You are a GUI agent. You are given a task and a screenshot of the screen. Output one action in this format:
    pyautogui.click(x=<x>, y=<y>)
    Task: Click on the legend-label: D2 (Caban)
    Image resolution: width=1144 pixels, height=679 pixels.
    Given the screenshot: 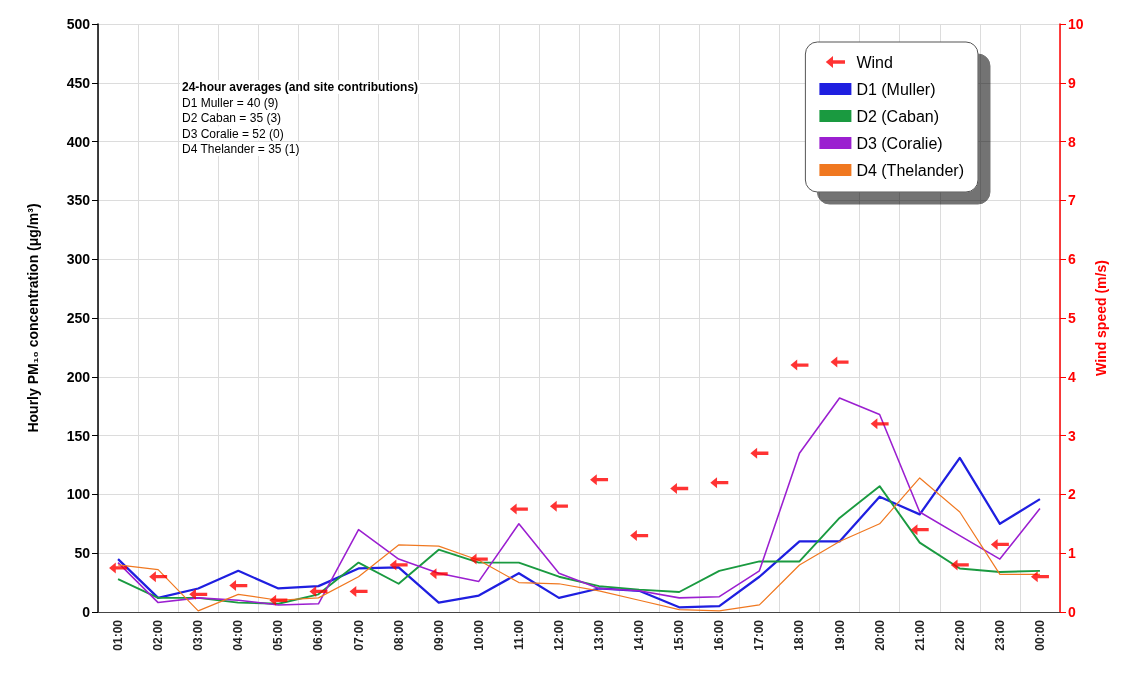 What is the action you would take?
    pyautogui.click(x=898, y=116)
    